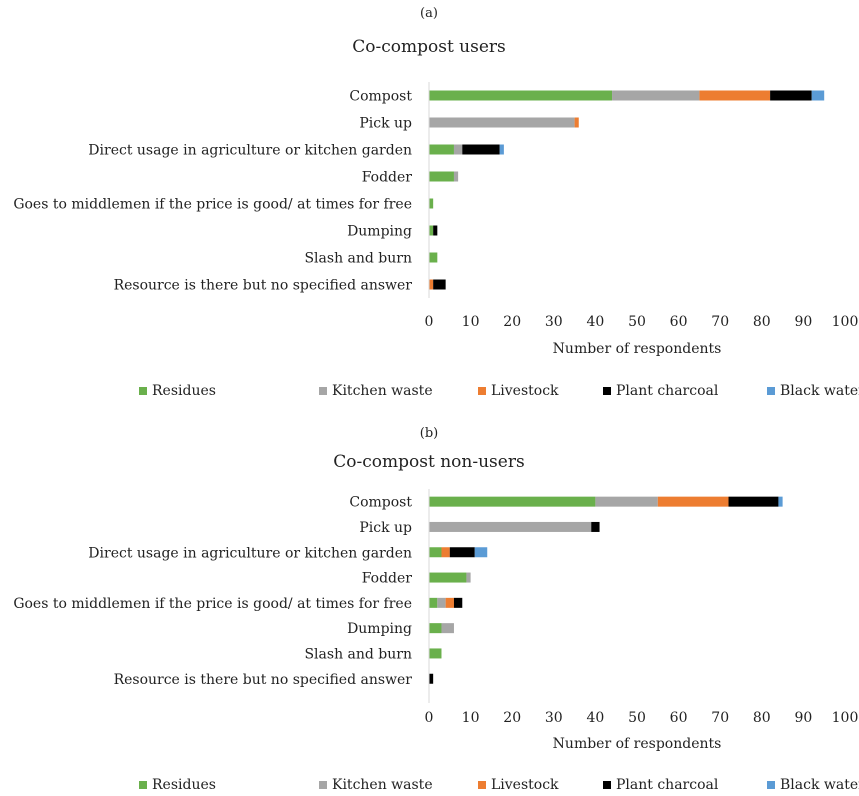 This screenshot has width=859, height=796. I want to click on category-label: Compost, so click(380, 97).